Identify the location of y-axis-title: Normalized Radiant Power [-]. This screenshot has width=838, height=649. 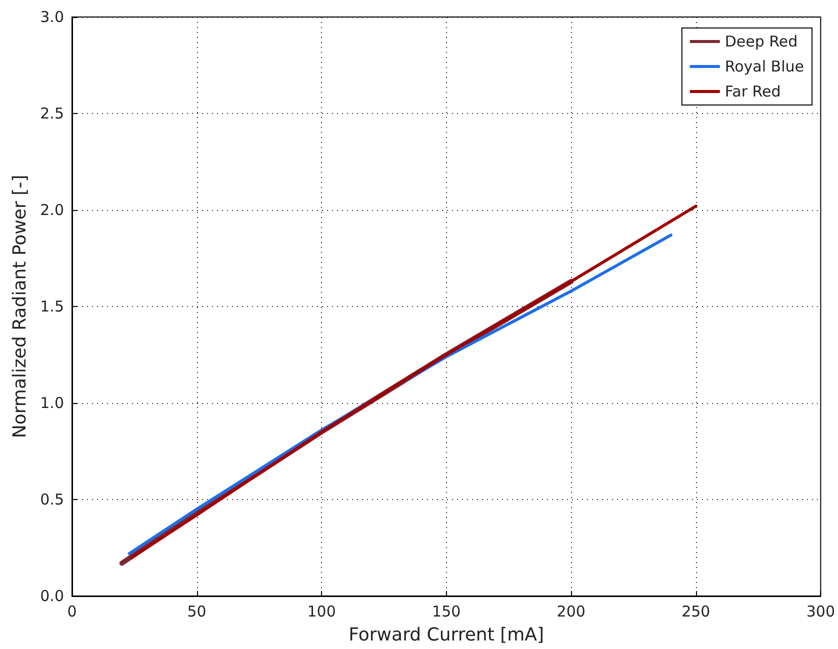
(20, 306).